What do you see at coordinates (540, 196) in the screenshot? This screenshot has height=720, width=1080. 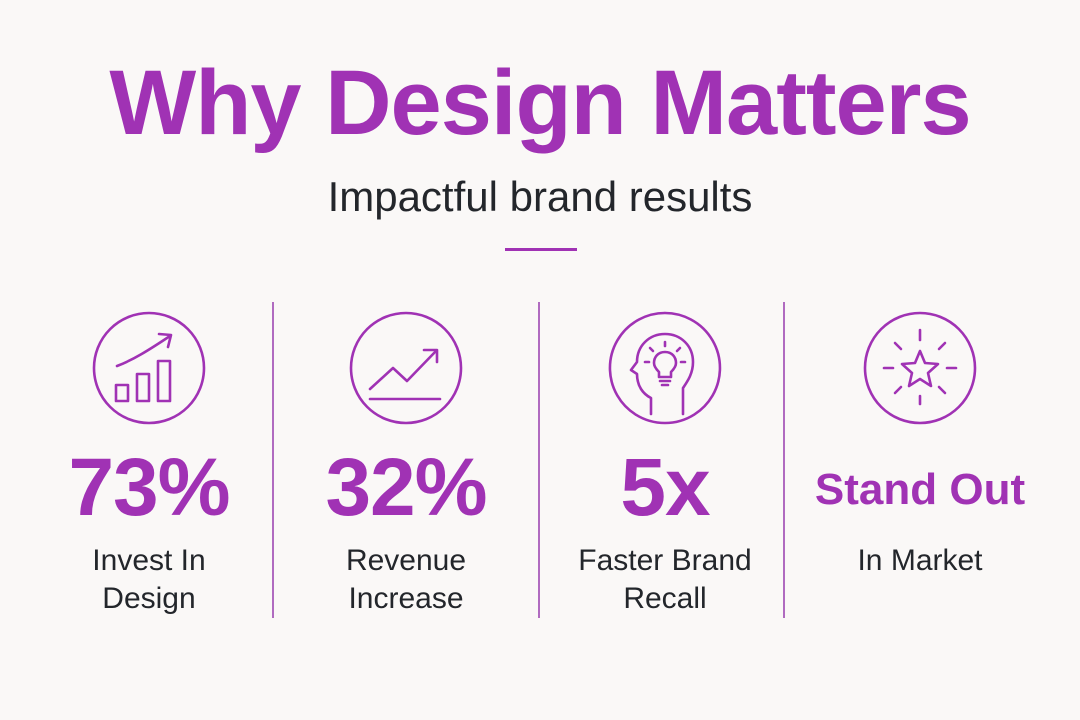 I see `page-subtitle: Impactful brand results` at bounding box center [540, 196].